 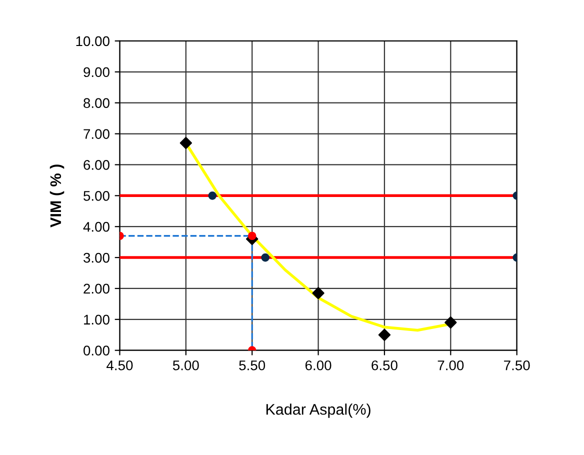 I want to click on x-tick-label: 4.50, so click(x=119, y=365).